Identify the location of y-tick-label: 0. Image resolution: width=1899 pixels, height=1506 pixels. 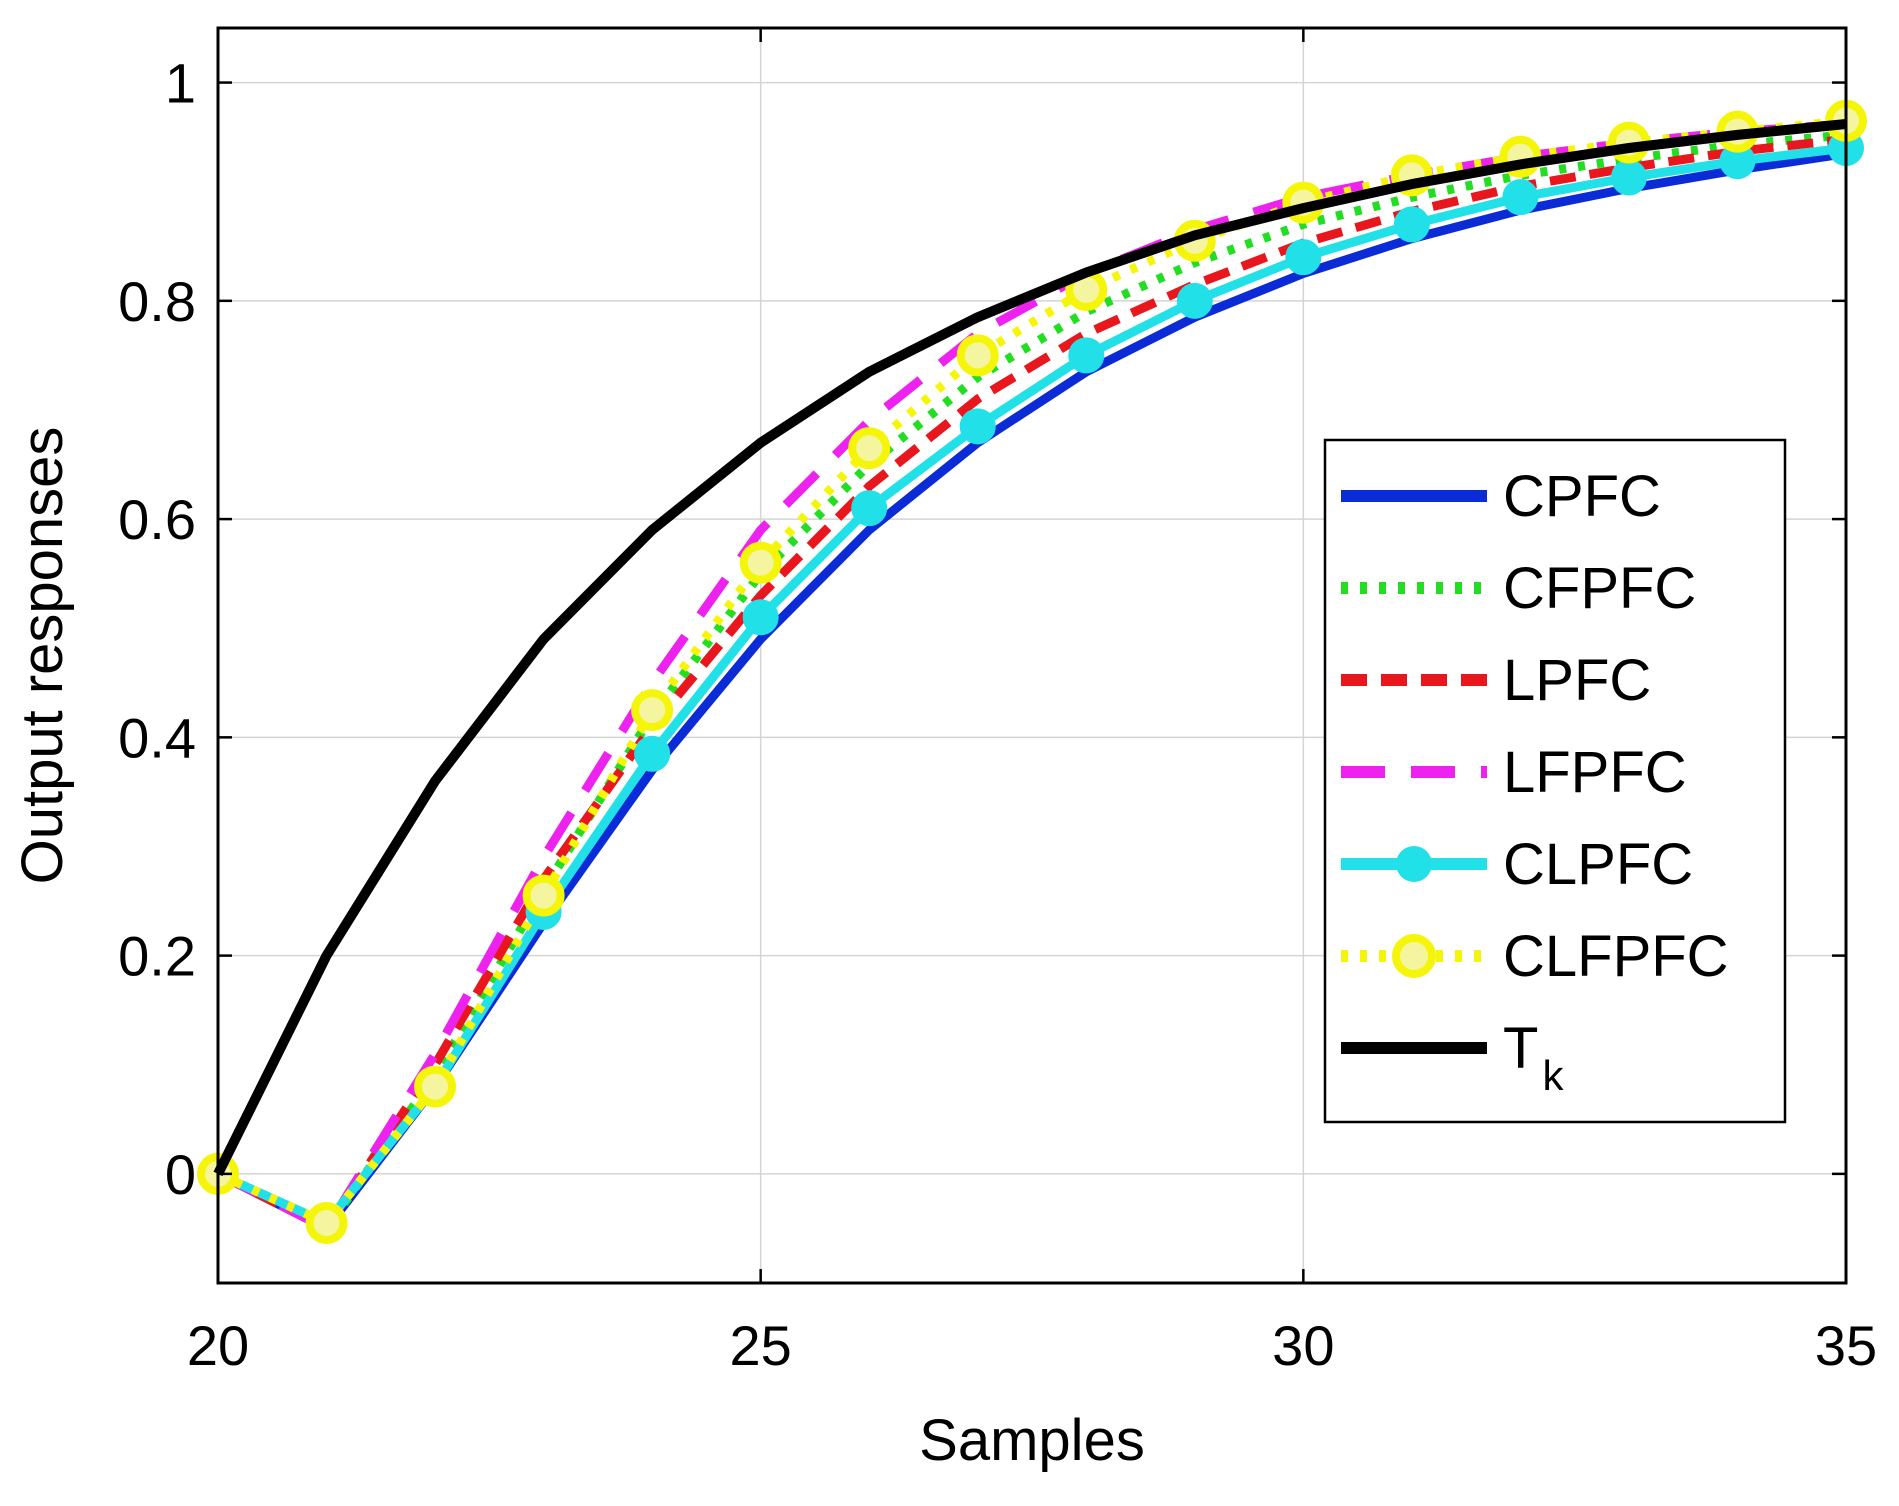
(180, 1174).